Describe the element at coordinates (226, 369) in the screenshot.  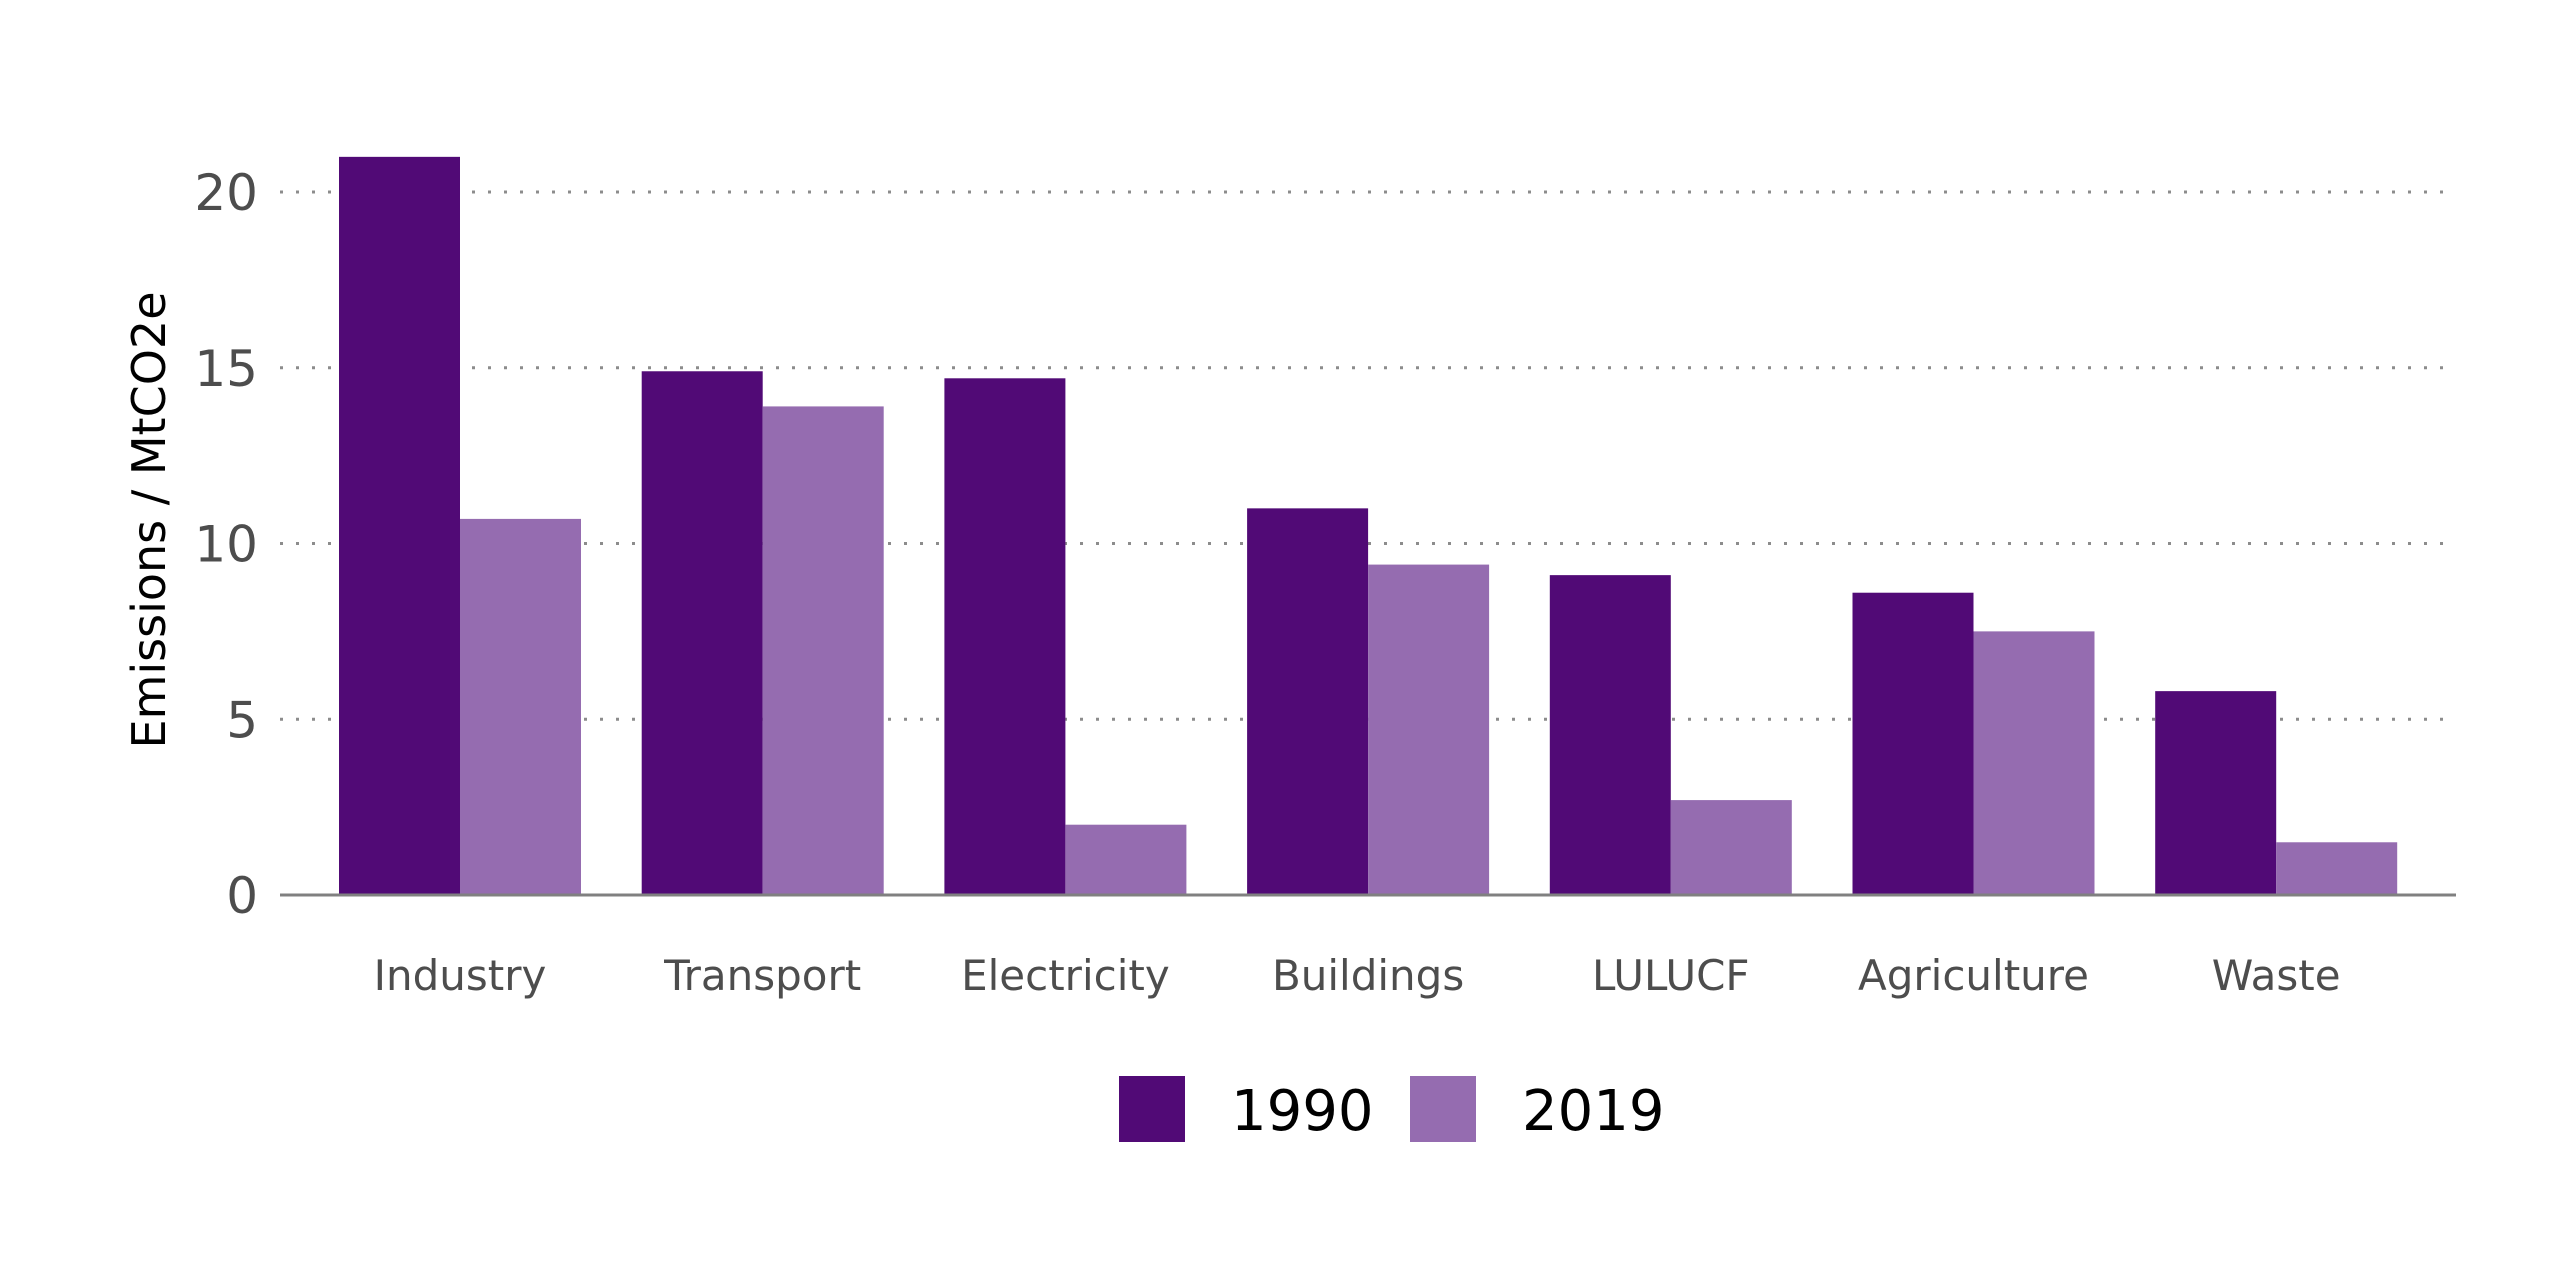
I see `y-tick-label: 15` at that location.